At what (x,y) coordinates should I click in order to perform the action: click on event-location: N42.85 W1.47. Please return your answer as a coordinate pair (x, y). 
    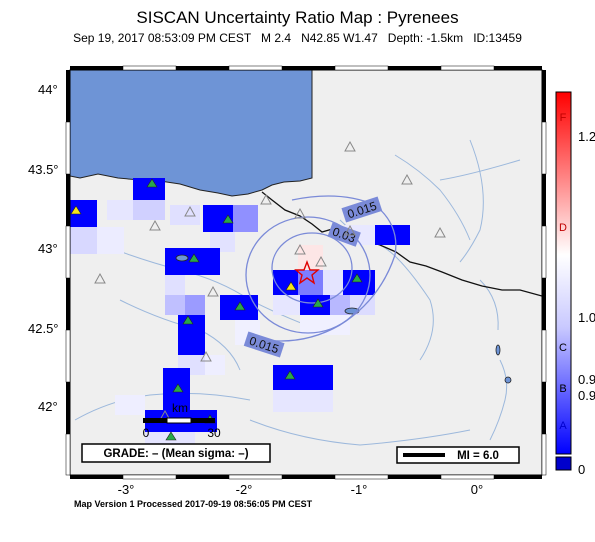
    Looking at the image, I should click on (339, 38).